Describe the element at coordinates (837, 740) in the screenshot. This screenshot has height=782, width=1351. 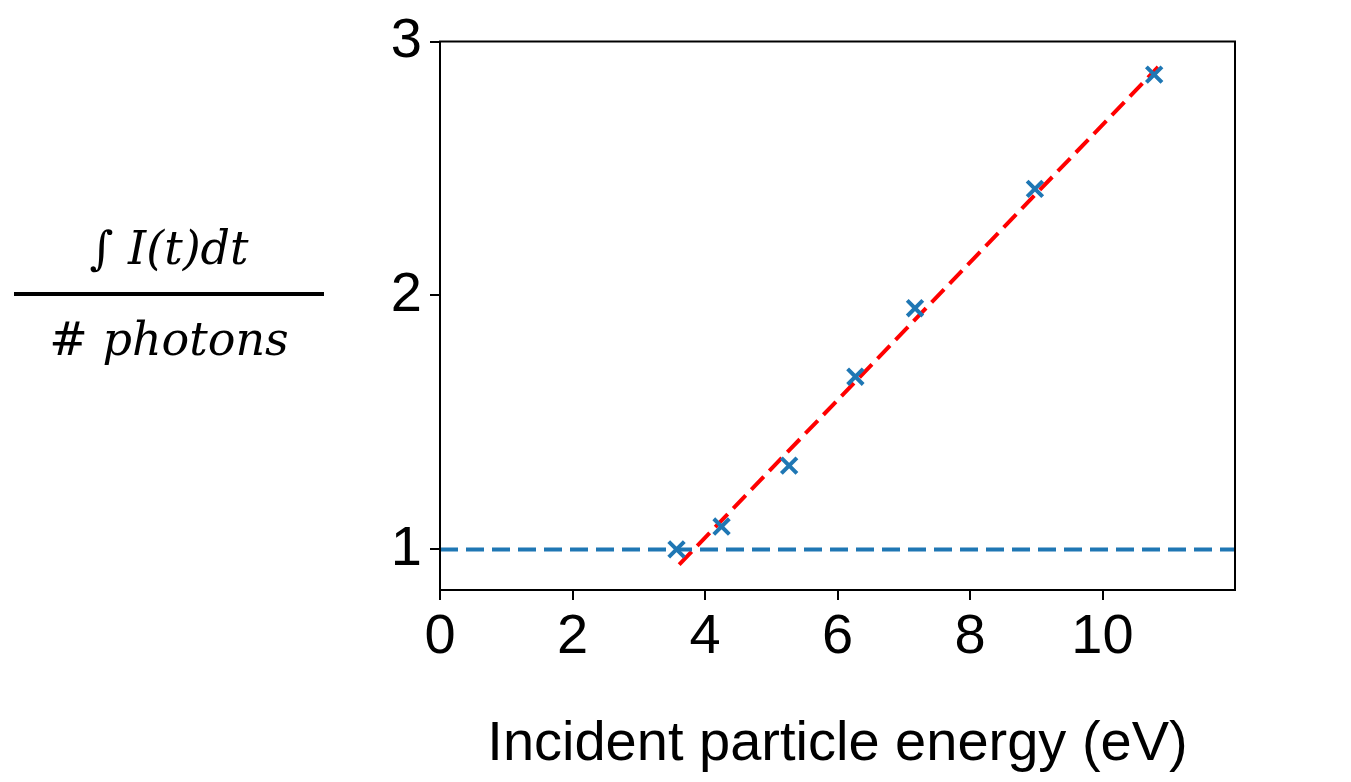
I see `x-axis-title: Incident particle energy (eV)` at that location.